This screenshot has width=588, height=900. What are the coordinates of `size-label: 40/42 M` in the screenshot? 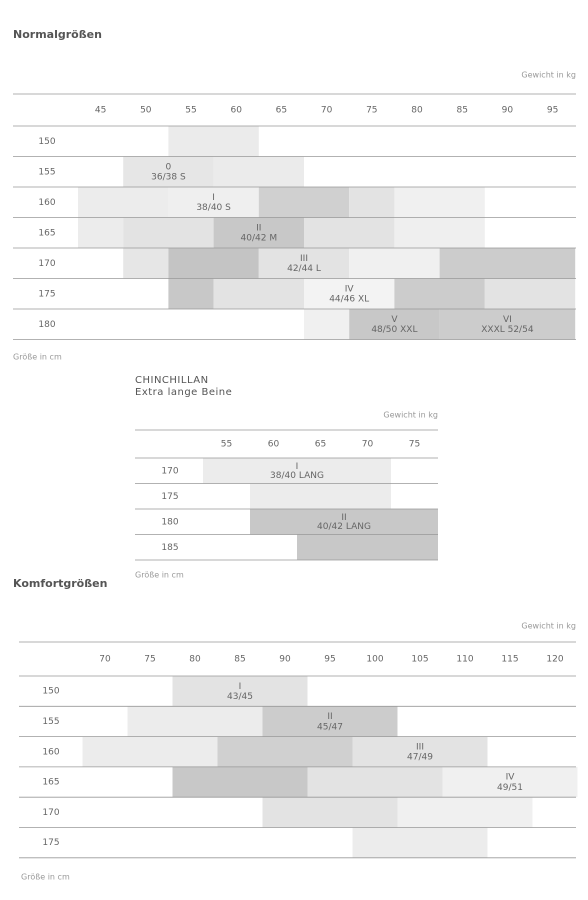 It's located at (259, 239).